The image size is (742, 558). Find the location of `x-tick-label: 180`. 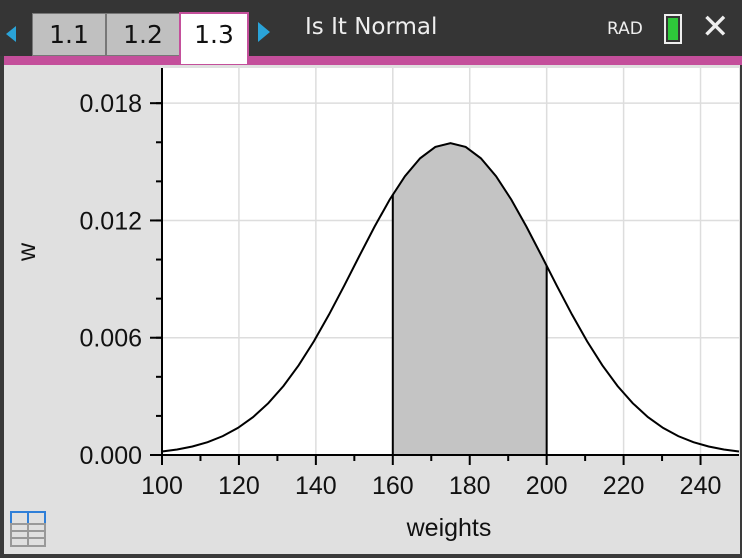

x-tick-label: 180 is located at coordinates (470, 486).